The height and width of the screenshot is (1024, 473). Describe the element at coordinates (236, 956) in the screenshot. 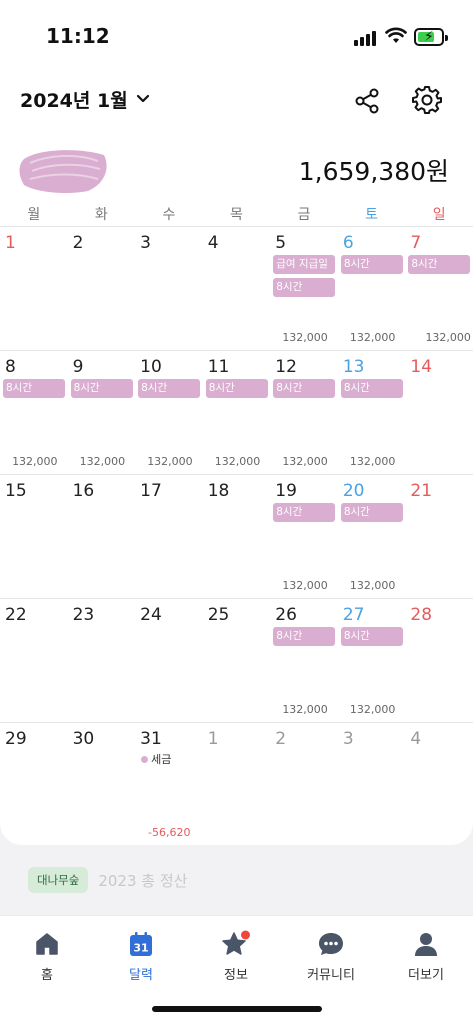

I see `tab-info: 정보` at that location.